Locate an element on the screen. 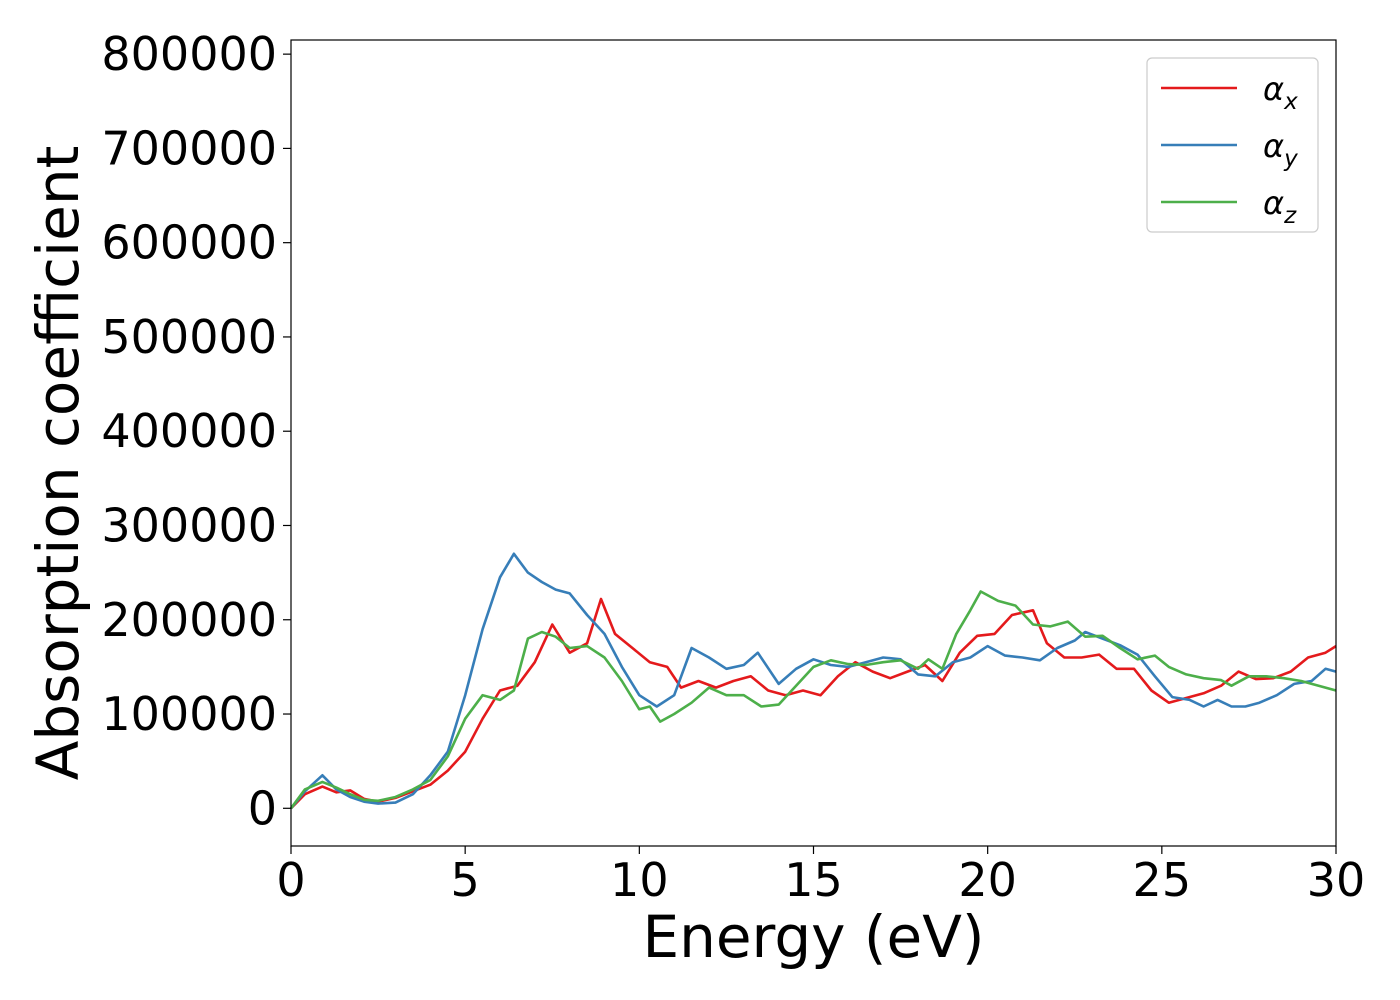  x-tick-label: 25 is located at coordinates (1162, 880).